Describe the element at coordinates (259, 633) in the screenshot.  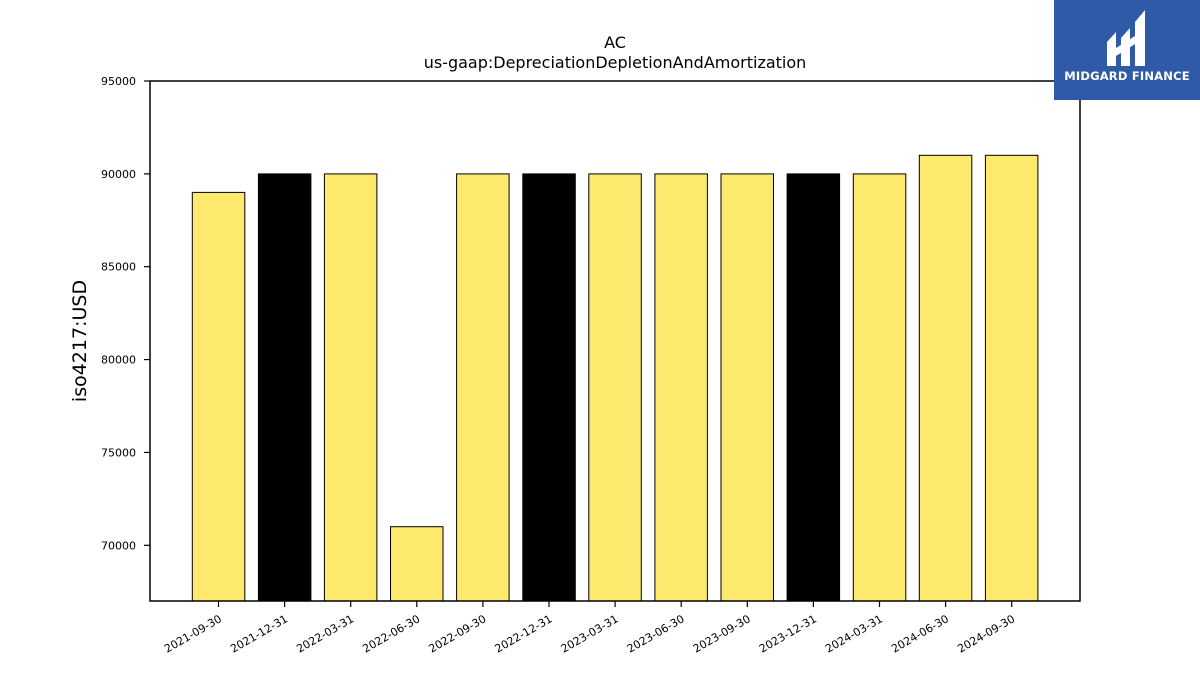
I see `x-tick-label: 2021-12-31` at that location.